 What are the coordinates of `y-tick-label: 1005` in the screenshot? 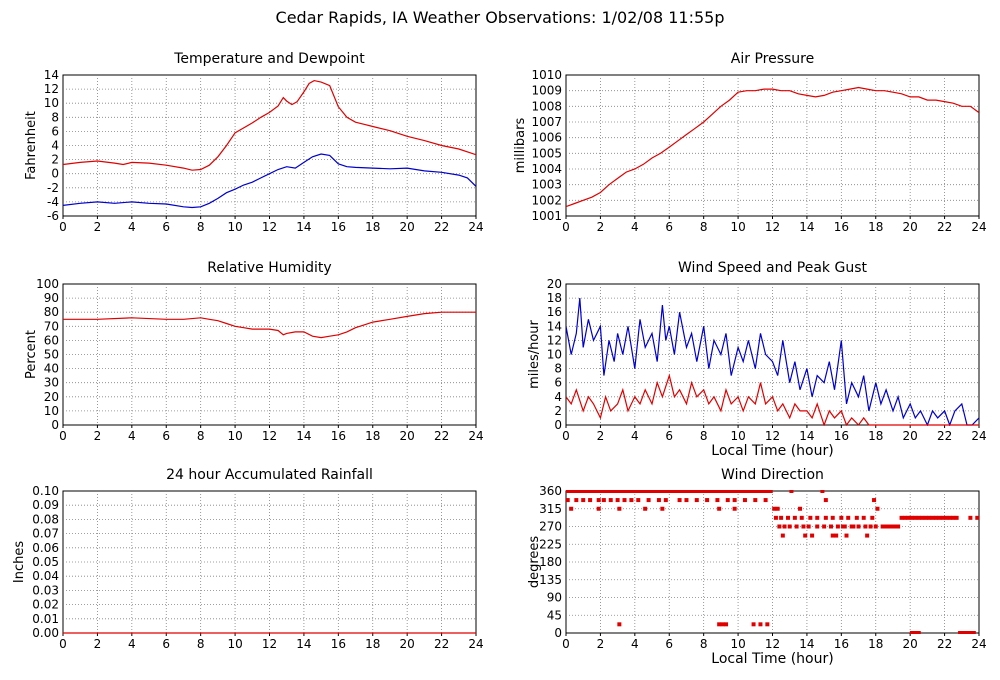 It's located at (546, 153).